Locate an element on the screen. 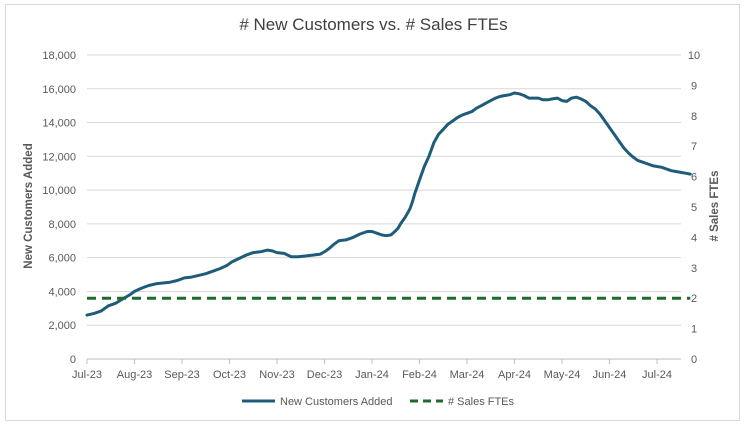 This screenshot has height=429, width=747. y-axis-title-left: New Customers Added is located at coordinates (29, 205).